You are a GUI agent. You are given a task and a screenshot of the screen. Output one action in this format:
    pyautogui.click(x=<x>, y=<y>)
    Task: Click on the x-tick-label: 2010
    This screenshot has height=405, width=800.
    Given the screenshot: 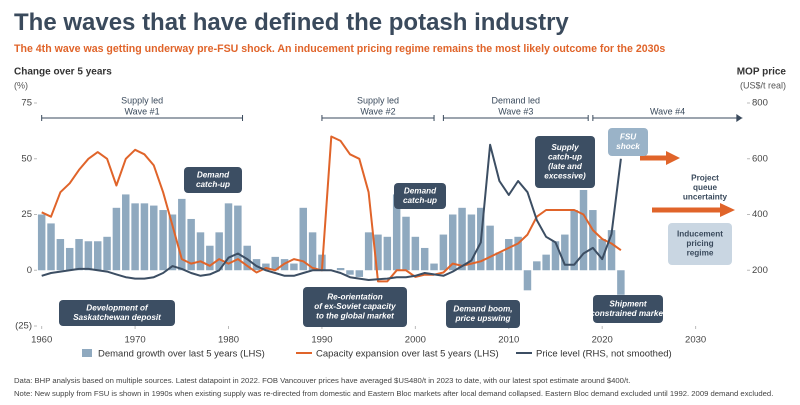 What is the action you would take?
    pyautogui.click(x=508, y=340)
    